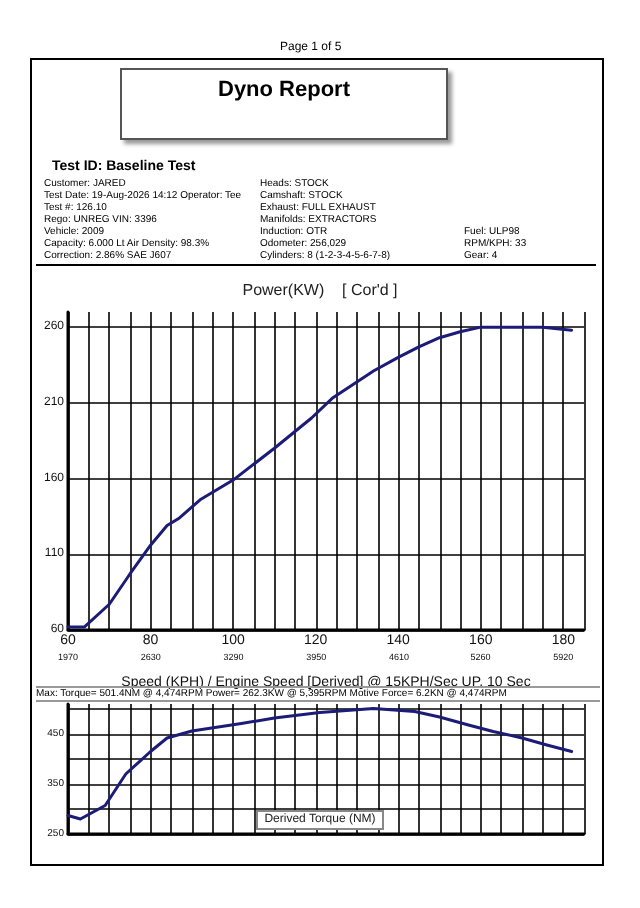 This screenshot has height=908, width=640. What do you see at coordinates (320, 764) in the screenshot?
I see `line-series` at bounding box center [320, 764].